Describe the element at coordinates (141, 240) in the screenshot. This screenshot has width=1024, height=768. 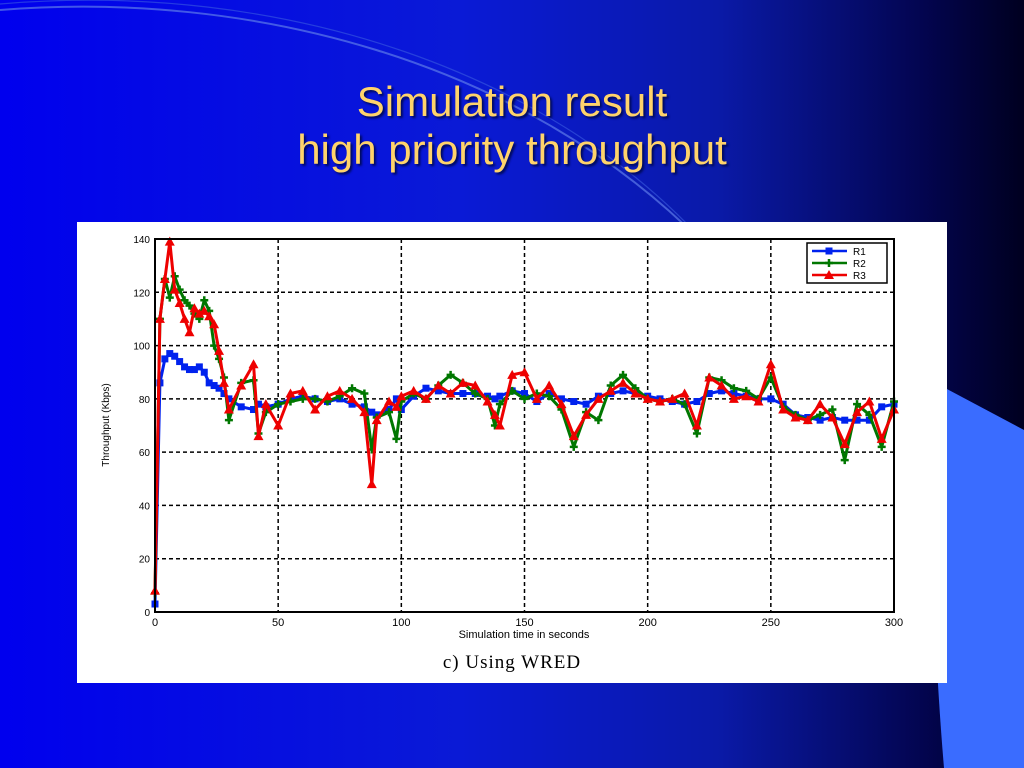
I see `y-tick-label: 140` at that location.